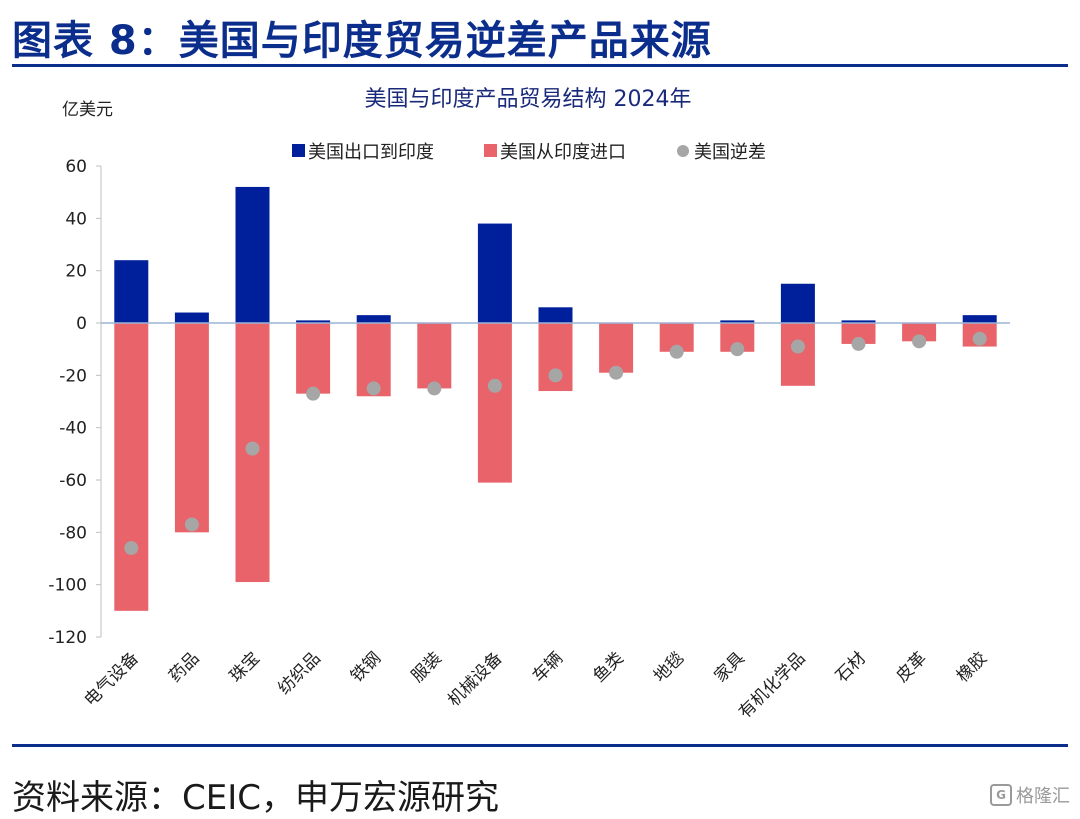 The image size is (1080, 819). Describe the element at coordinates (427, 667) in the screenshot. I see `x-category-label: 服装` at that location.